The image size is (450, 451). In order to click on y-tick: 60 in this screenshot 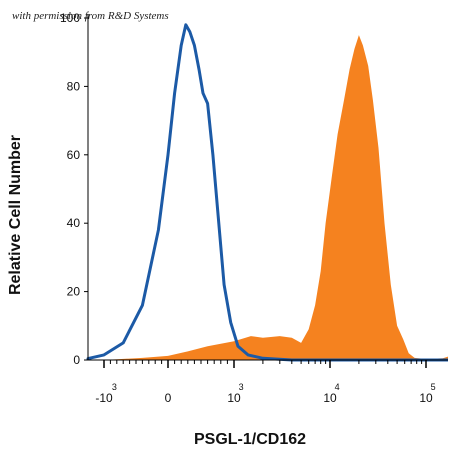, I will do `click(77, 155)`.